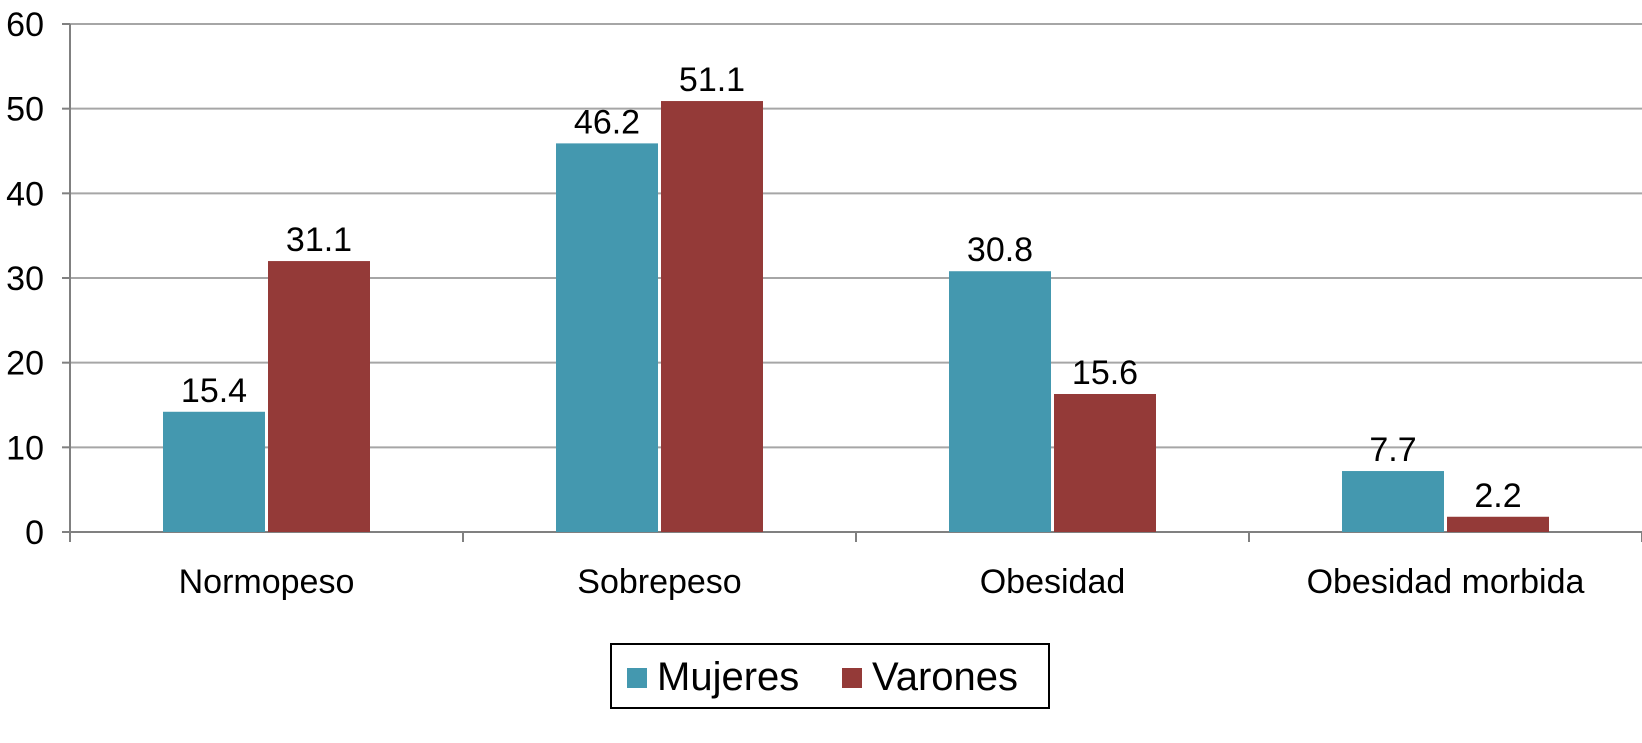 Image resolution: width=1642 pixels, height=743 pixels. Describe the element at coordinates (34, 533) in the screenshot. I see `y-tick-label: 0` at that location.